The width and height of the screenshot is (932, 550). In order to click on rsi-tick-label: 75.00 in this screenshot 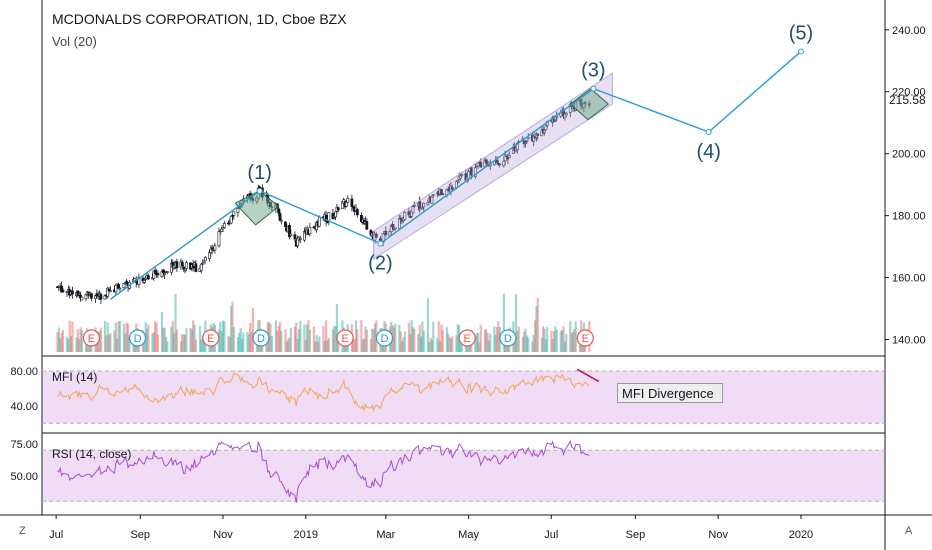, I will do `click(24, 445)`.